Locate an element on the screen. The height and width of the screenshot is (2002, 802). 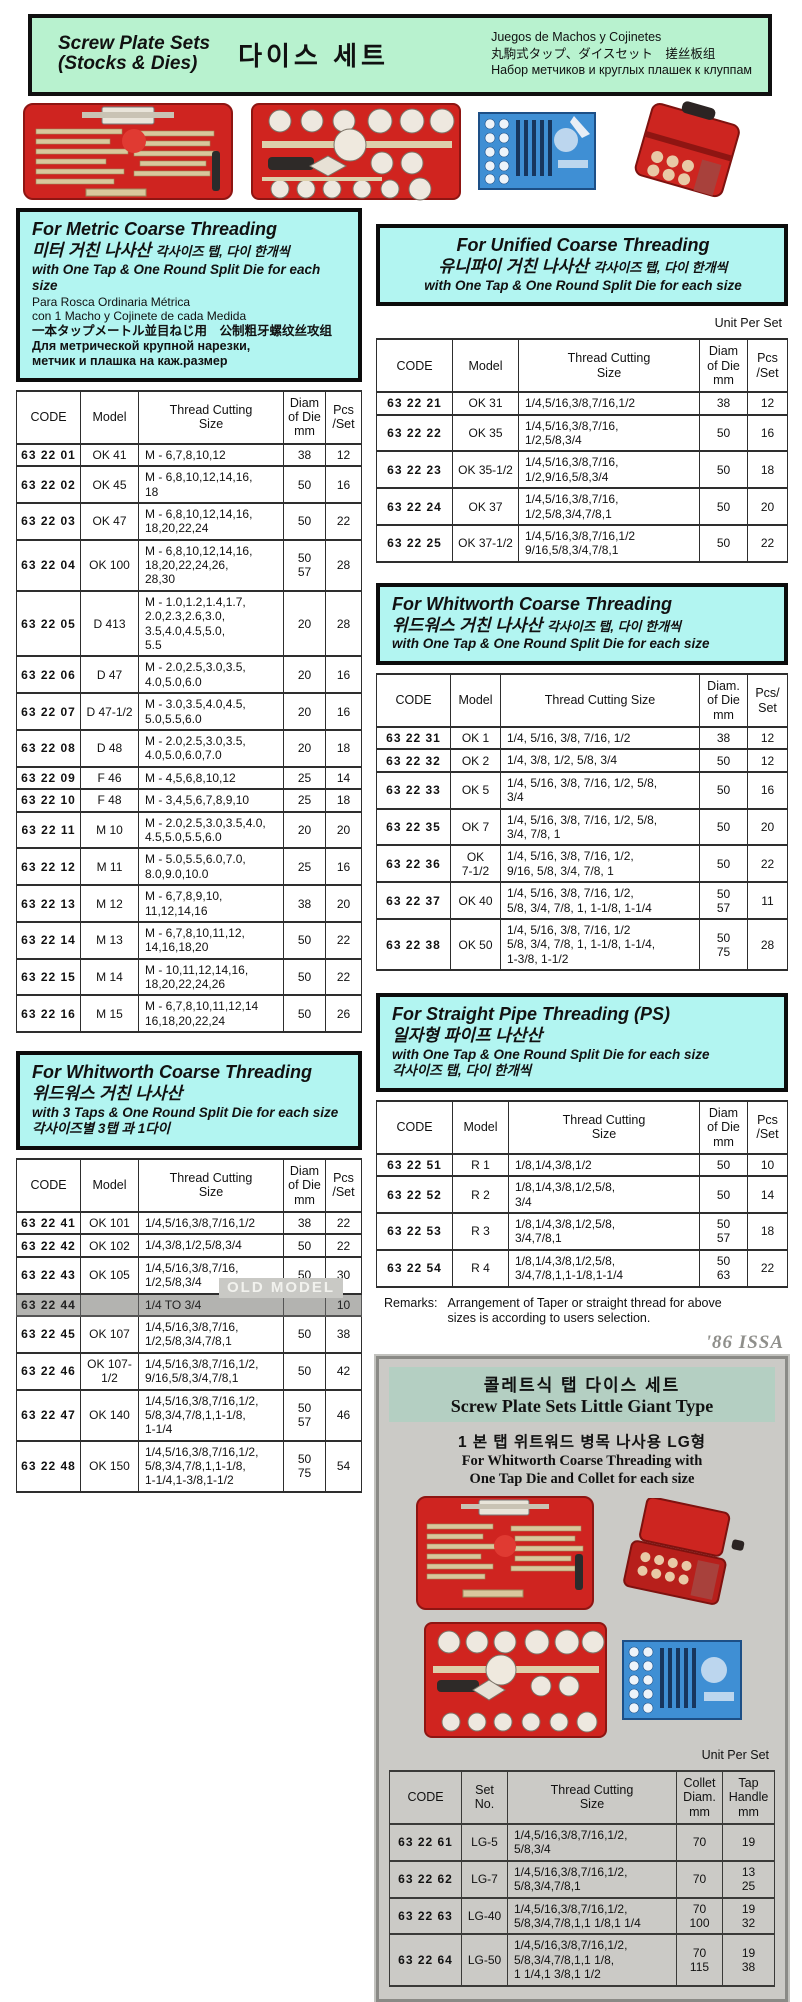
table-cell: 63 22 52 is located at coordinates (414, 1195).